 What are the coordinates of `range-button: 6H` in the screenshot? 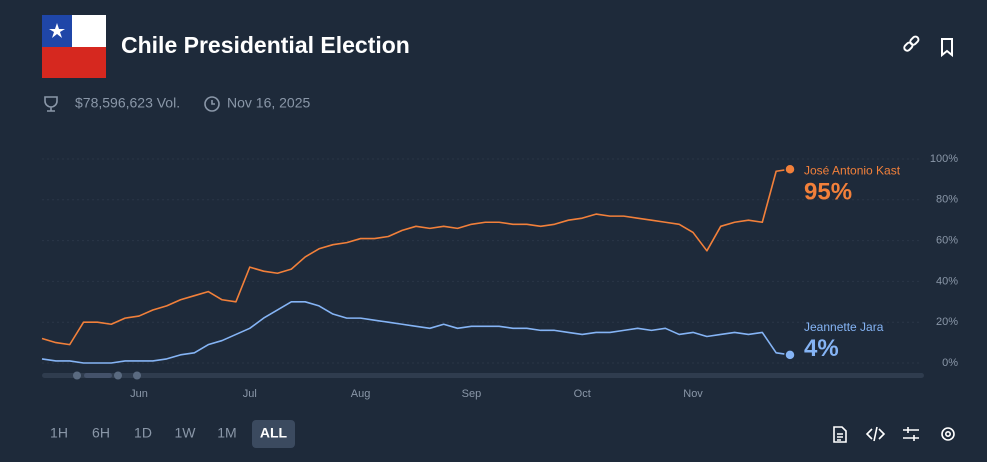 It's located at (101, 433).